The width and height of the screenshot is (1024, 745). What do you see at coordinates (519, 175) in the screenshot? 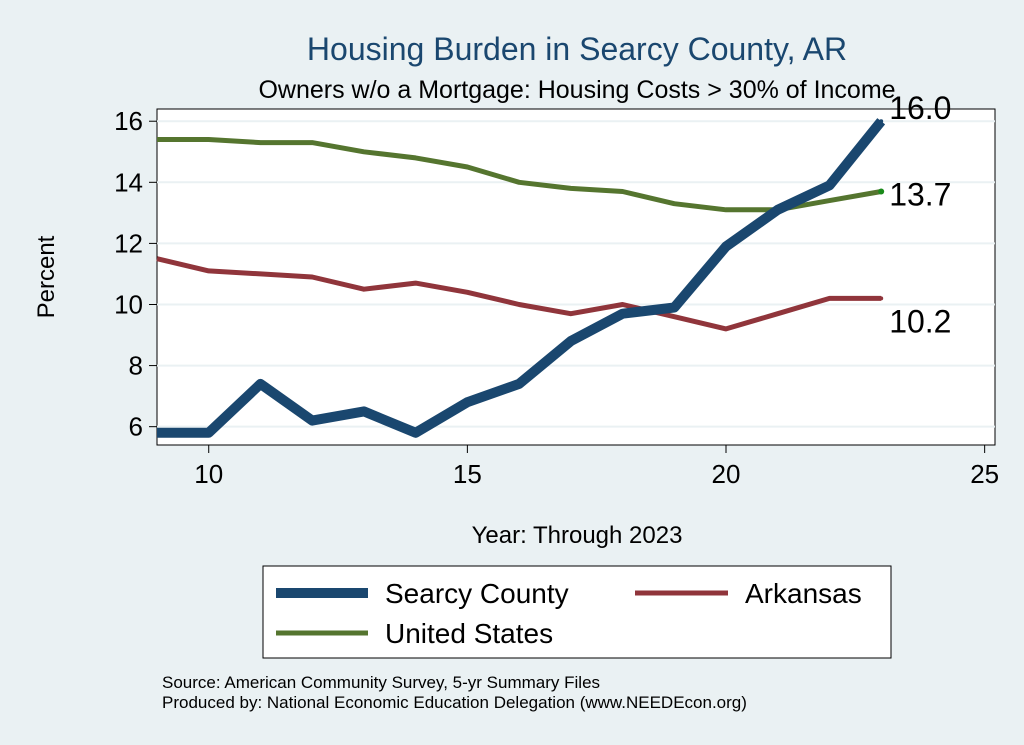
I see `series-line-united-states` at bounding box center [519, 175].